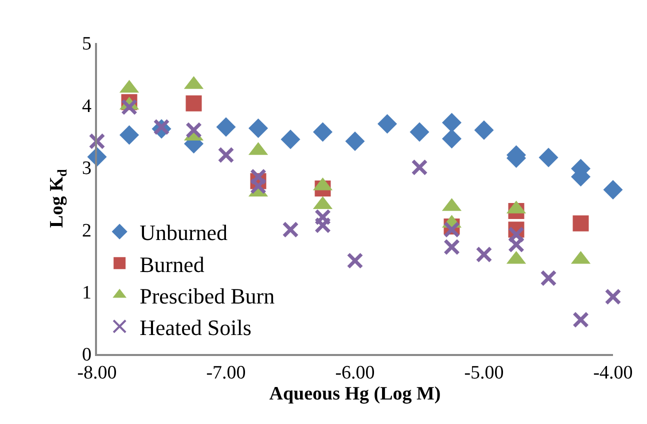 The height and width of the screenshot is (424, 647). What do you see at coordinates (207, 295) in the screenshot?
I see `legend-label: Prescibed Burn` at bounding box center [207, 295].